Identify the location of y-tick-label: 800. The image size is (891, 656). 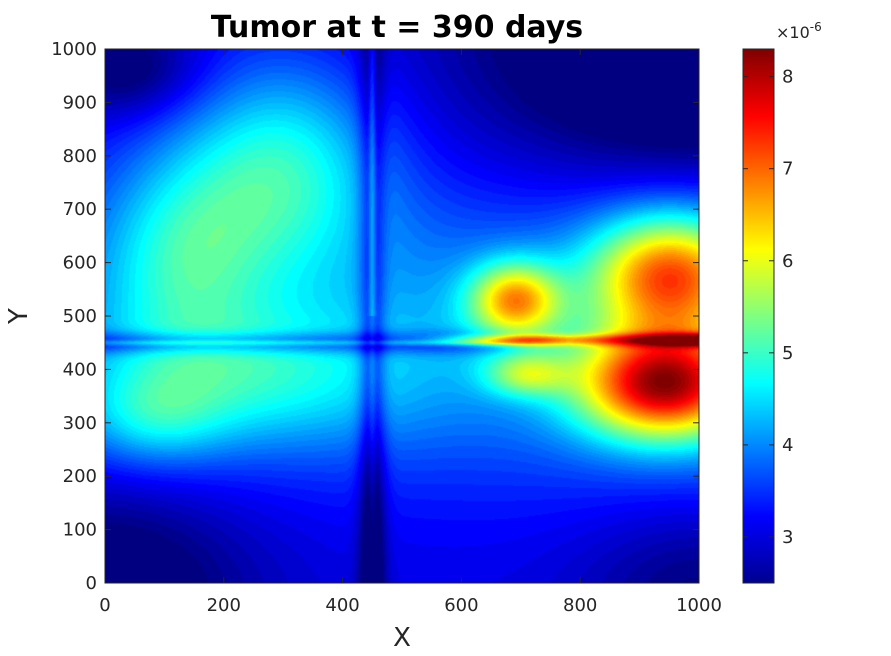
(80, 156).